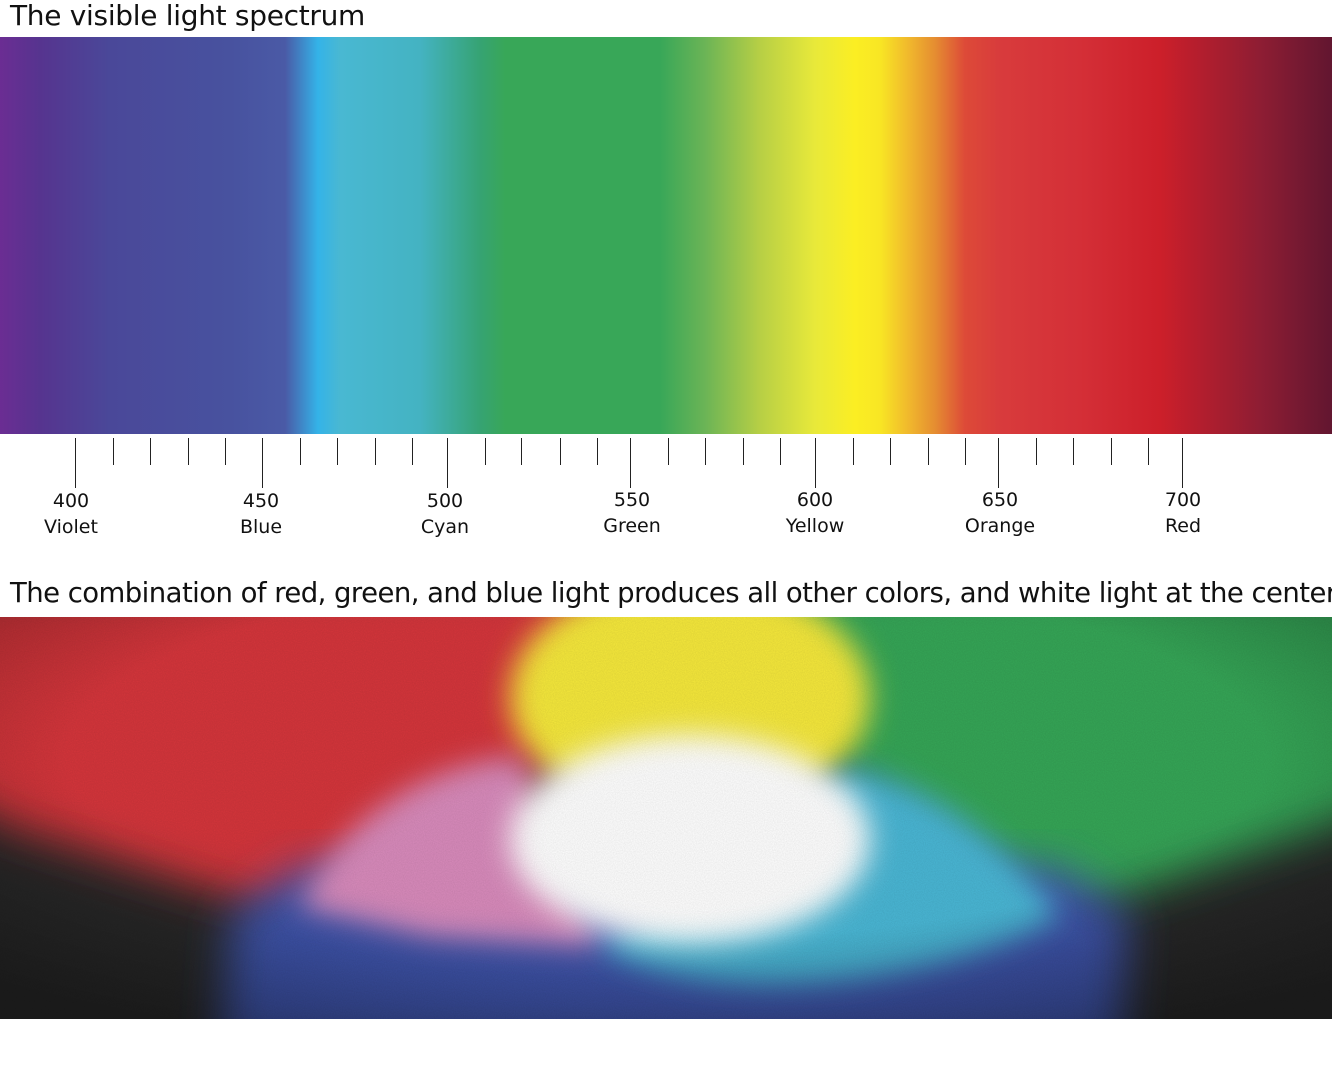  Describe the element at coordinates (815, 513) in the screenshot. I see `tick-label-yellow: 600 Yellow` at that location.